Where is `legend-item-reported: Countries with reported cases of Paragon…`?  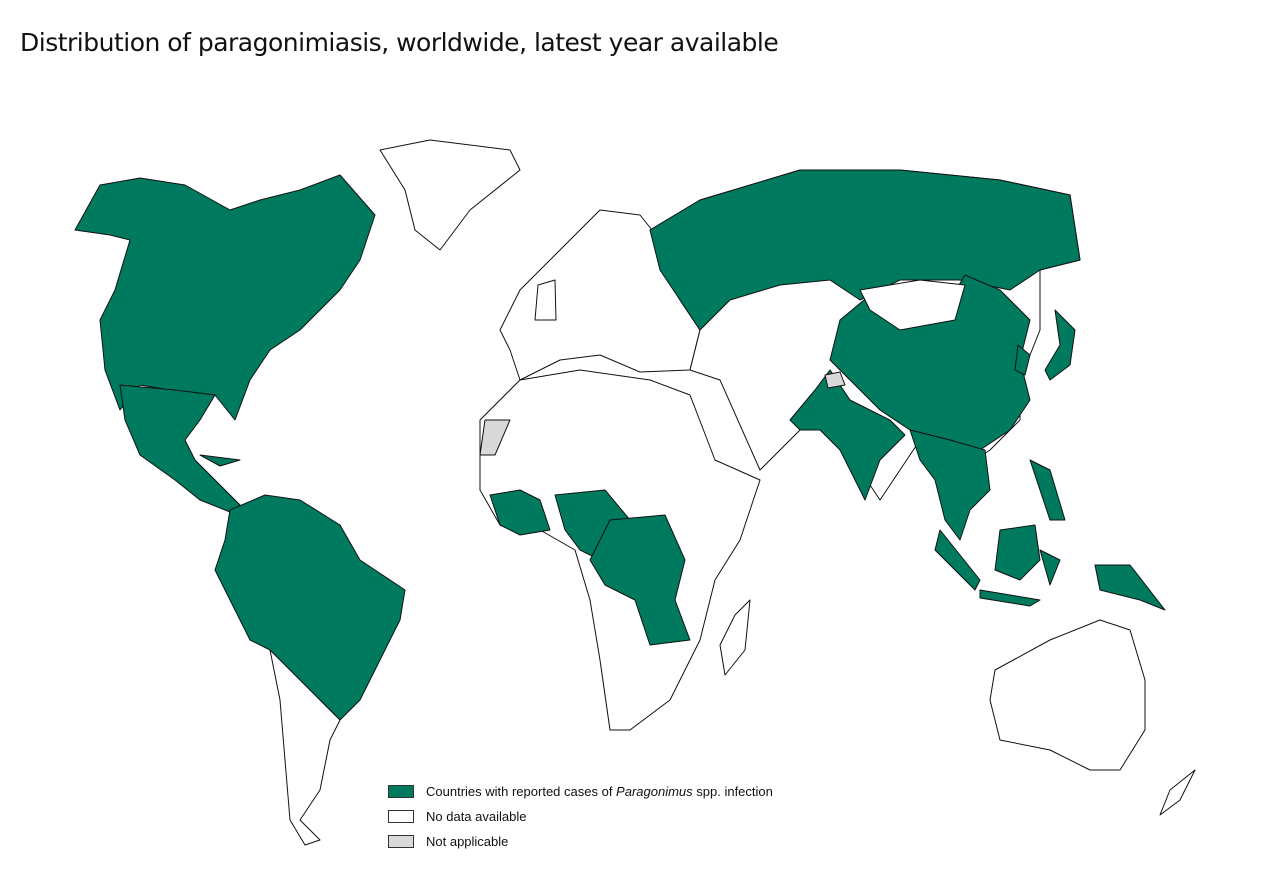 legend-item-reported: Countries with reported cases of Paragon… is located at coordinates (580, 791).